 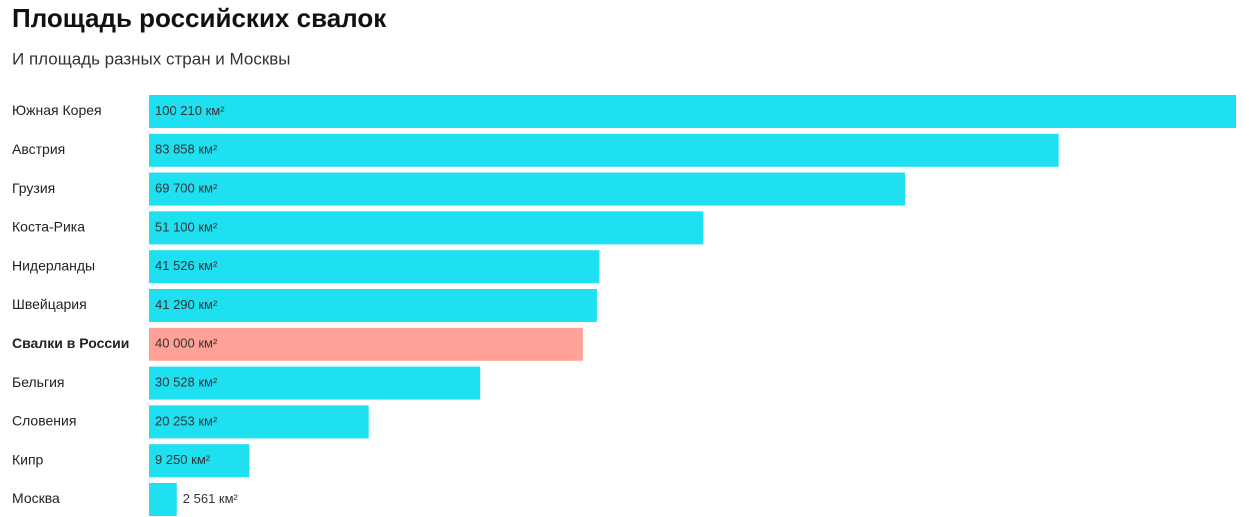 What do you see at coordinates (186, 382) in the screenshot?
I see `value-label: 30 528 км²` at bounding box center [186, 382].